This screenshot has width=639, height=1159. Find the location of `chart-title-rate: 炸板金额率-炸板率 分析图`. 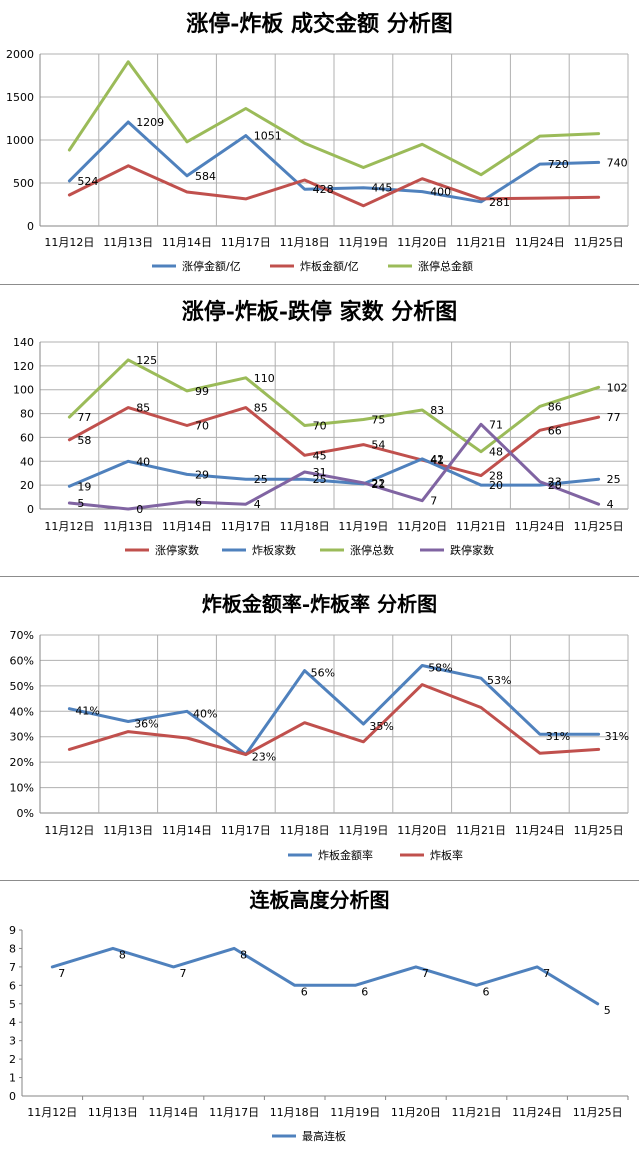

chart-title-rate: 炸板金额率-炸板率 分析图 is located at coordinates (319, 604).